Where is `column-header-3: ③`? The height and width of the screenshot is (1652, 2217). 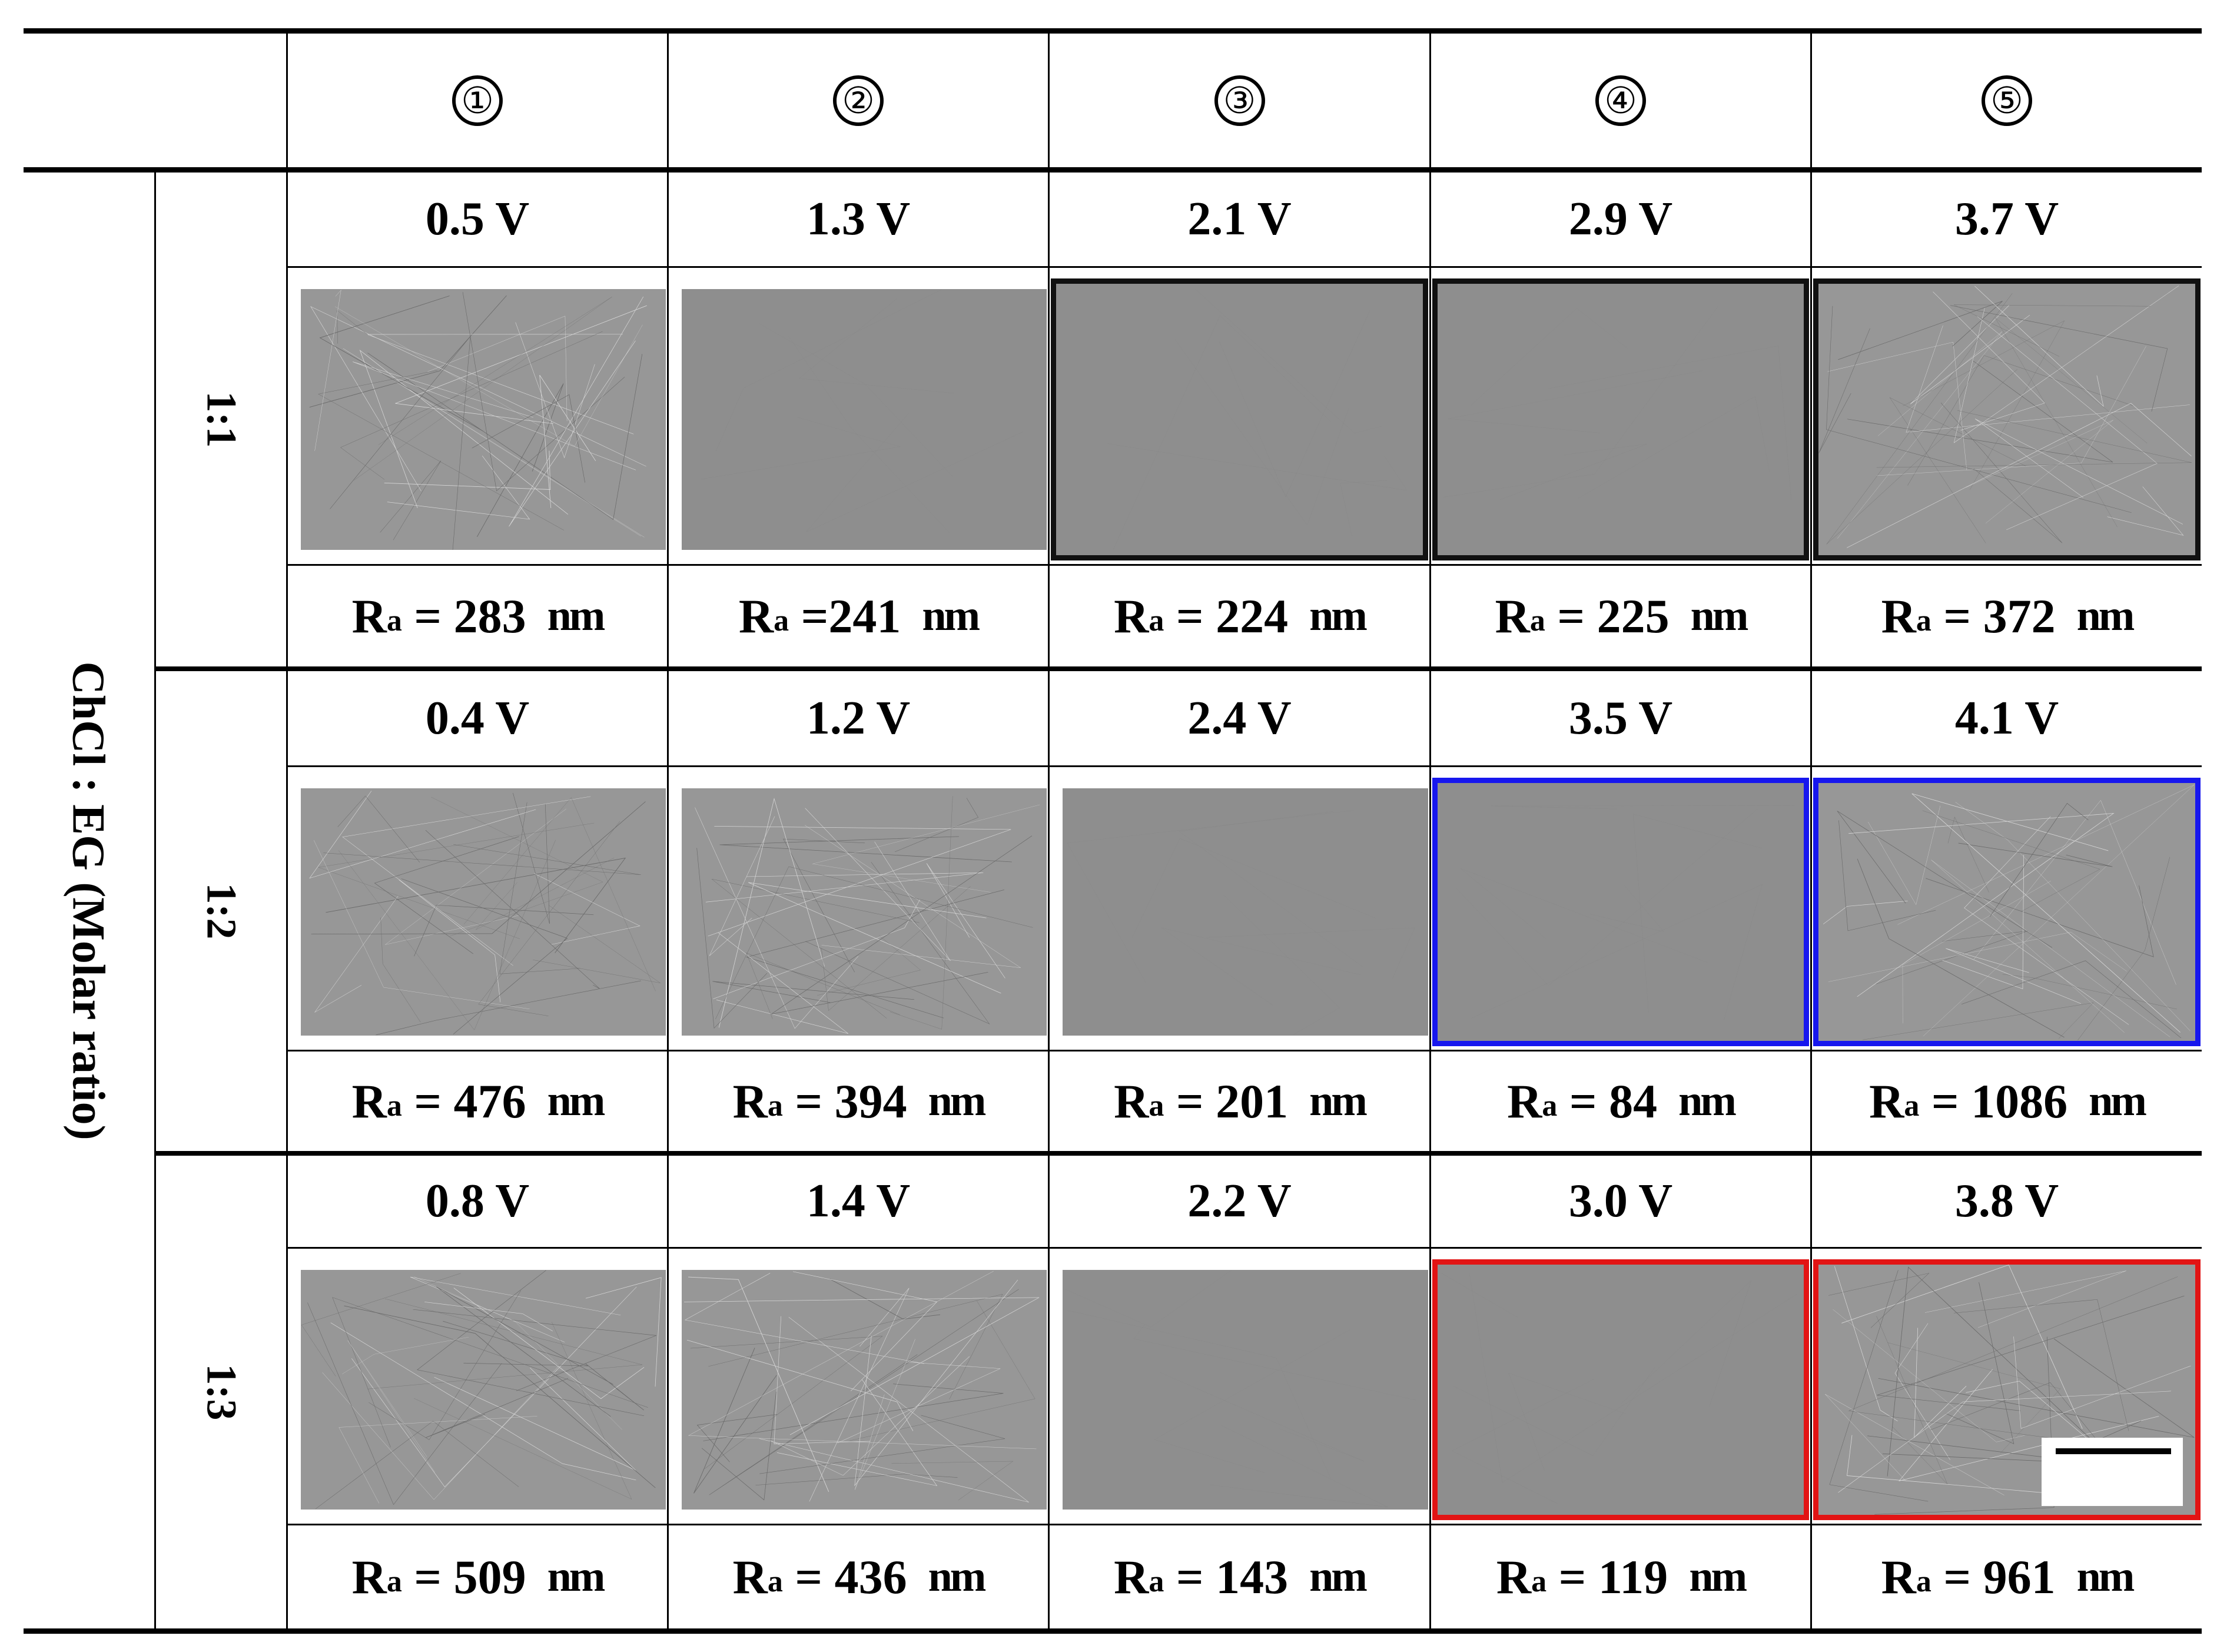 column-header-3: ③ is located at coordinates (1239, 100).